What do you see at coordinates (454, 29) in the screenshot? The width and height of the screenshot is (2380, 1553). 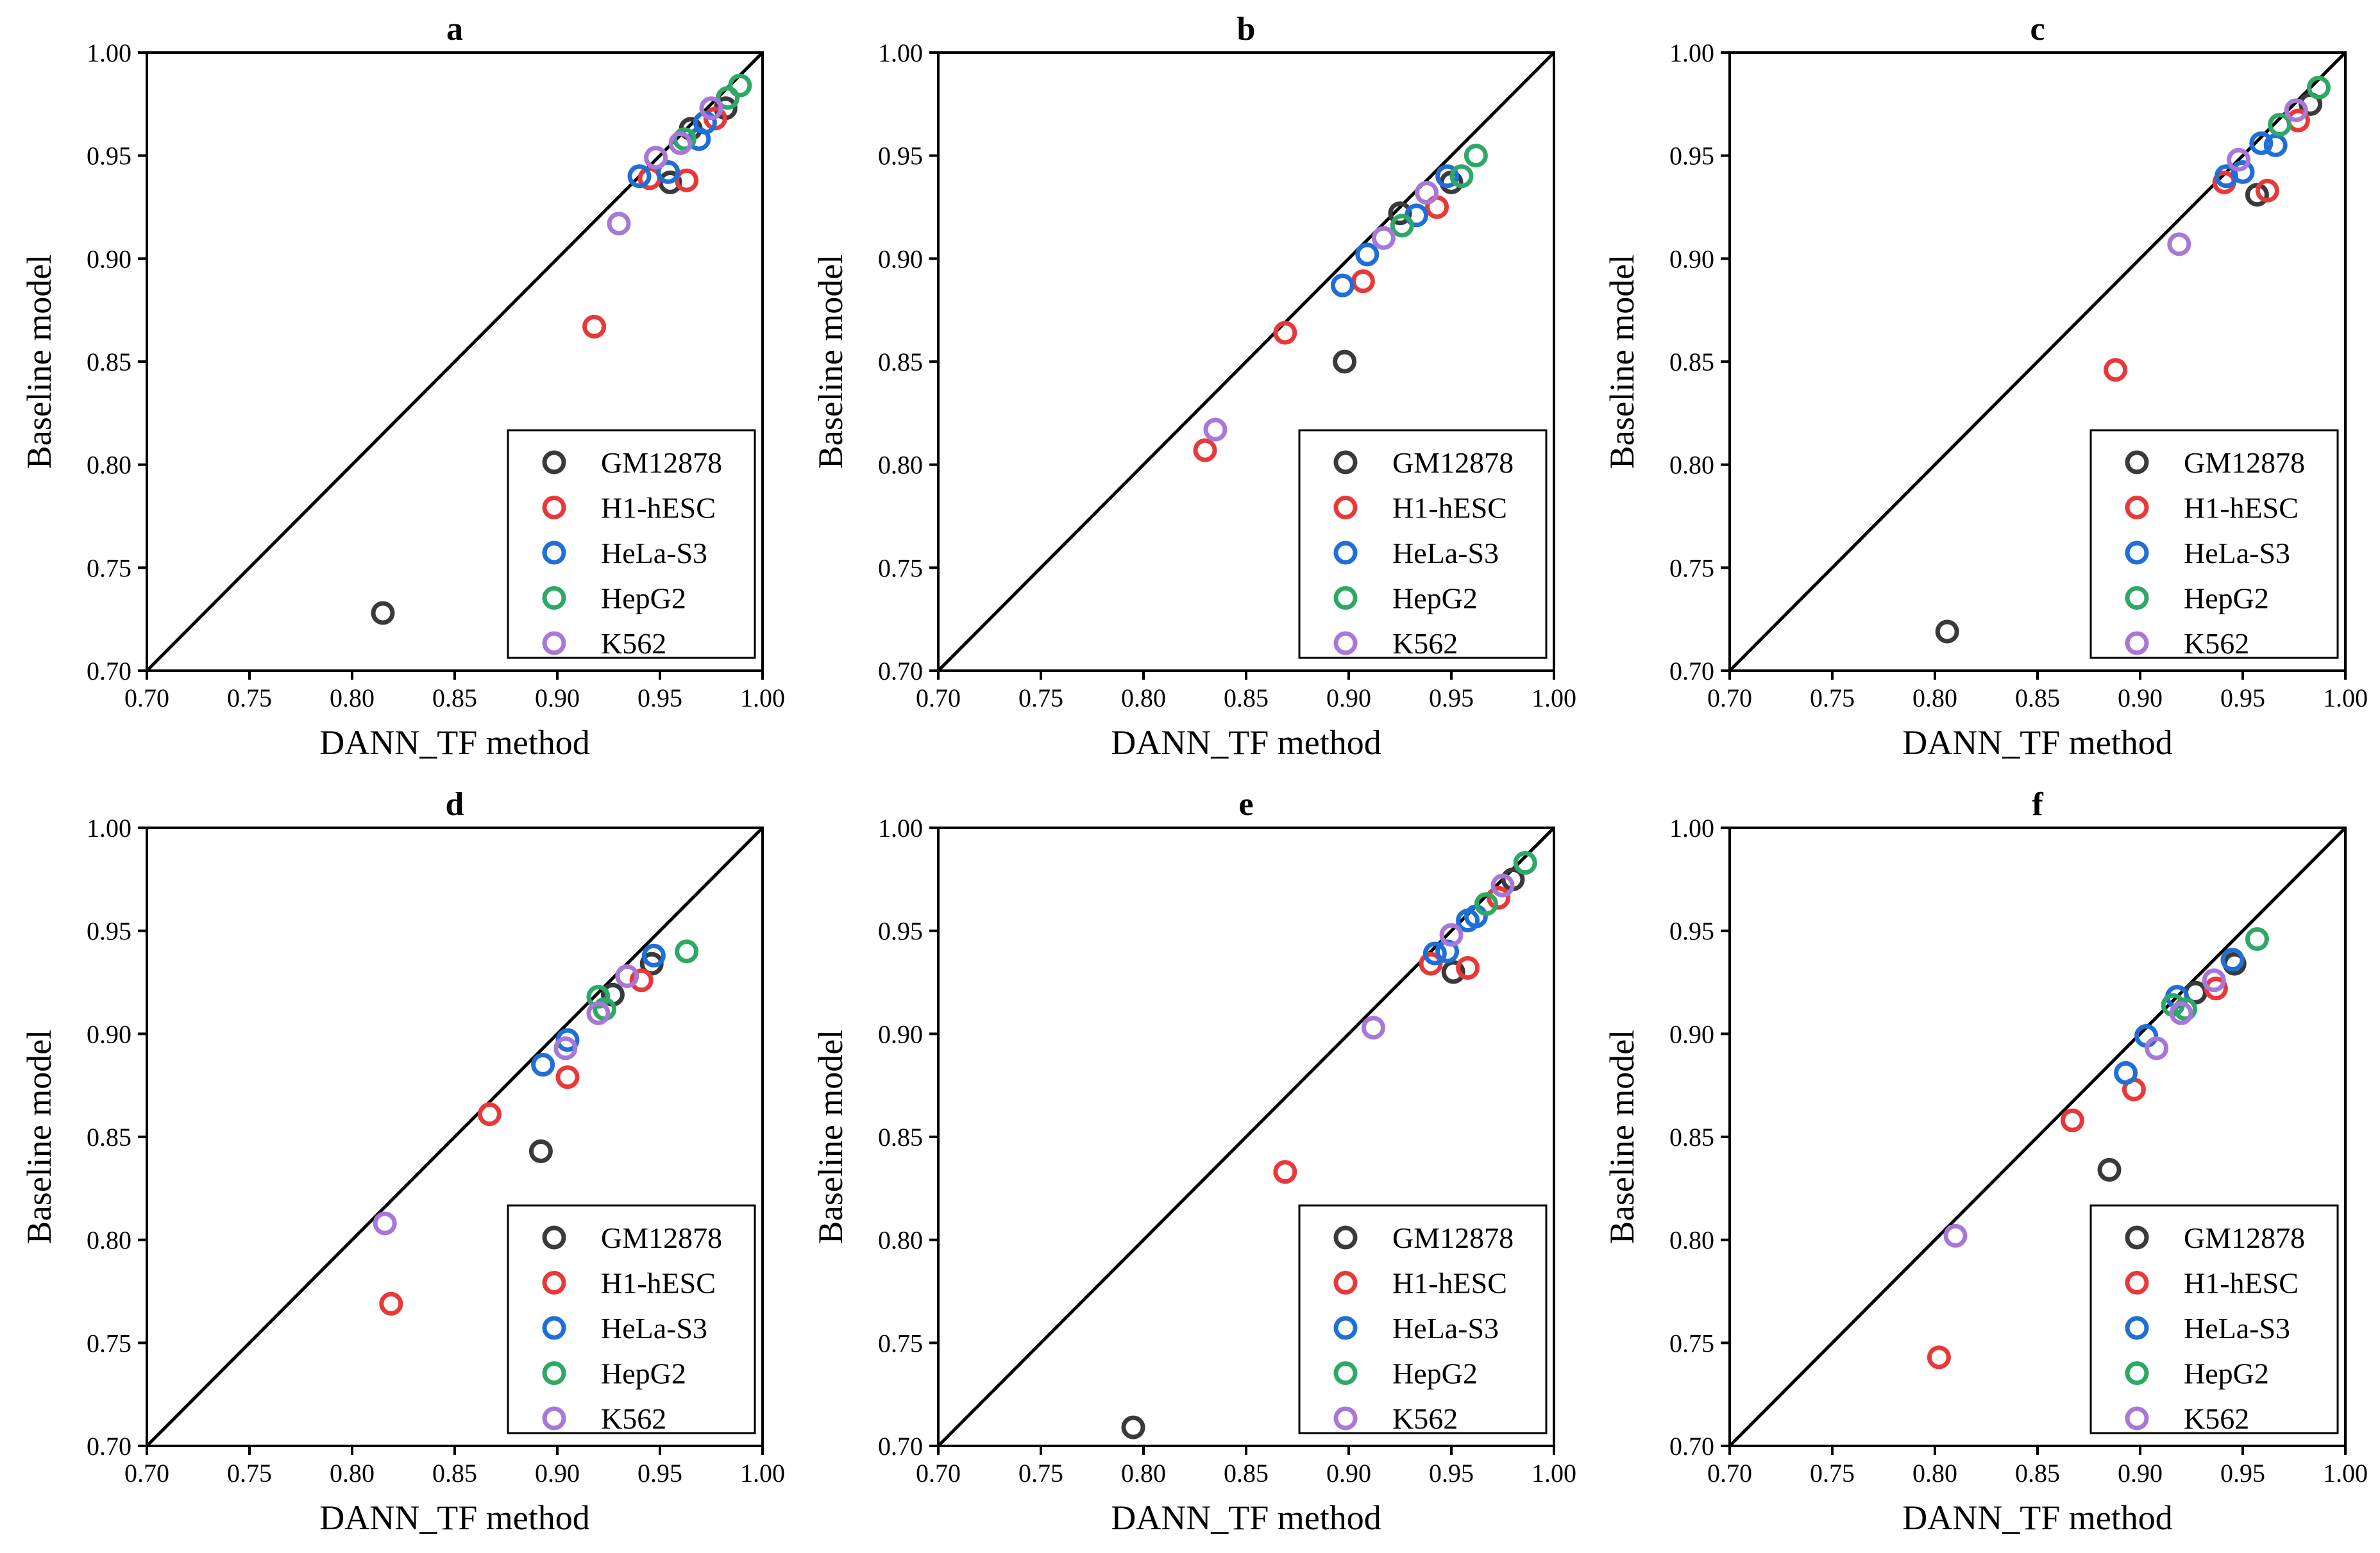 I see `panel-label: a` at bounding box center [454, 29].